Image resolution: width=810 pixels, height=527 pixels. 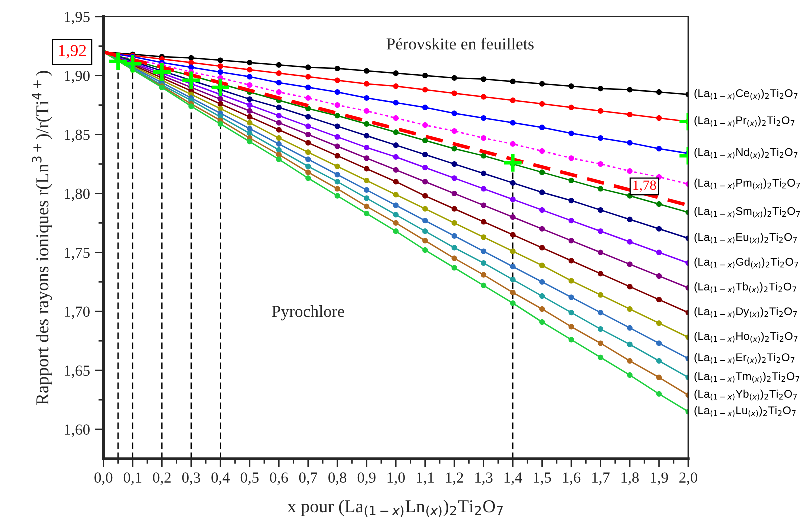 I want to click on x-tick-label: 0,7, so click(x=308, y=479).